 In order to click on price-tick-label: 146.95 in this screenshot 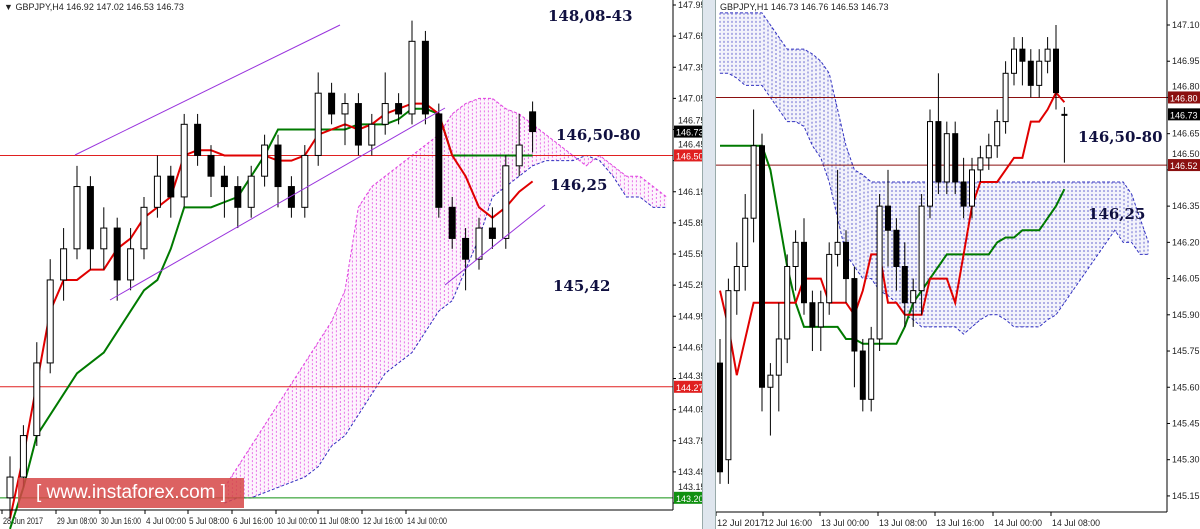, I will do `click(1186, 61)`.